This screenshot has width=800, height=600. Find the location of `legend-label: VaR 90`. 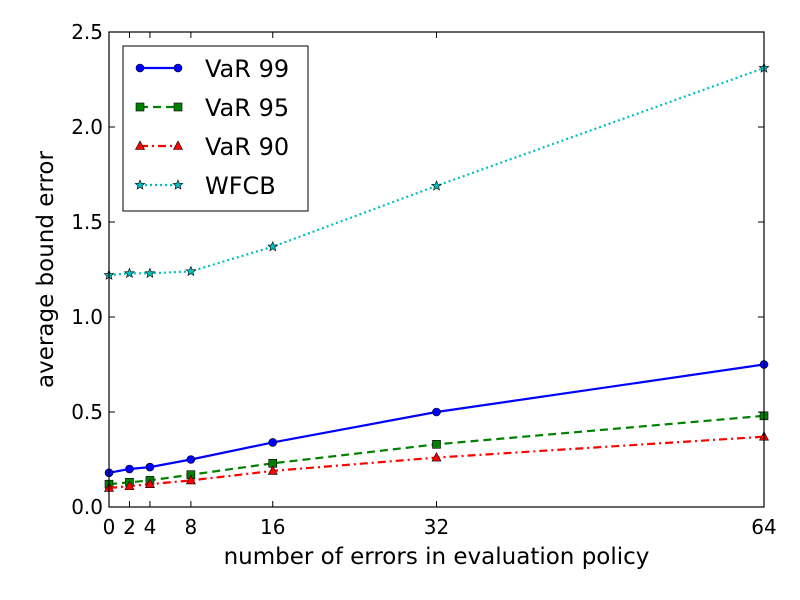

legend-label: VaR 90 is located at coordinates (247, 147).